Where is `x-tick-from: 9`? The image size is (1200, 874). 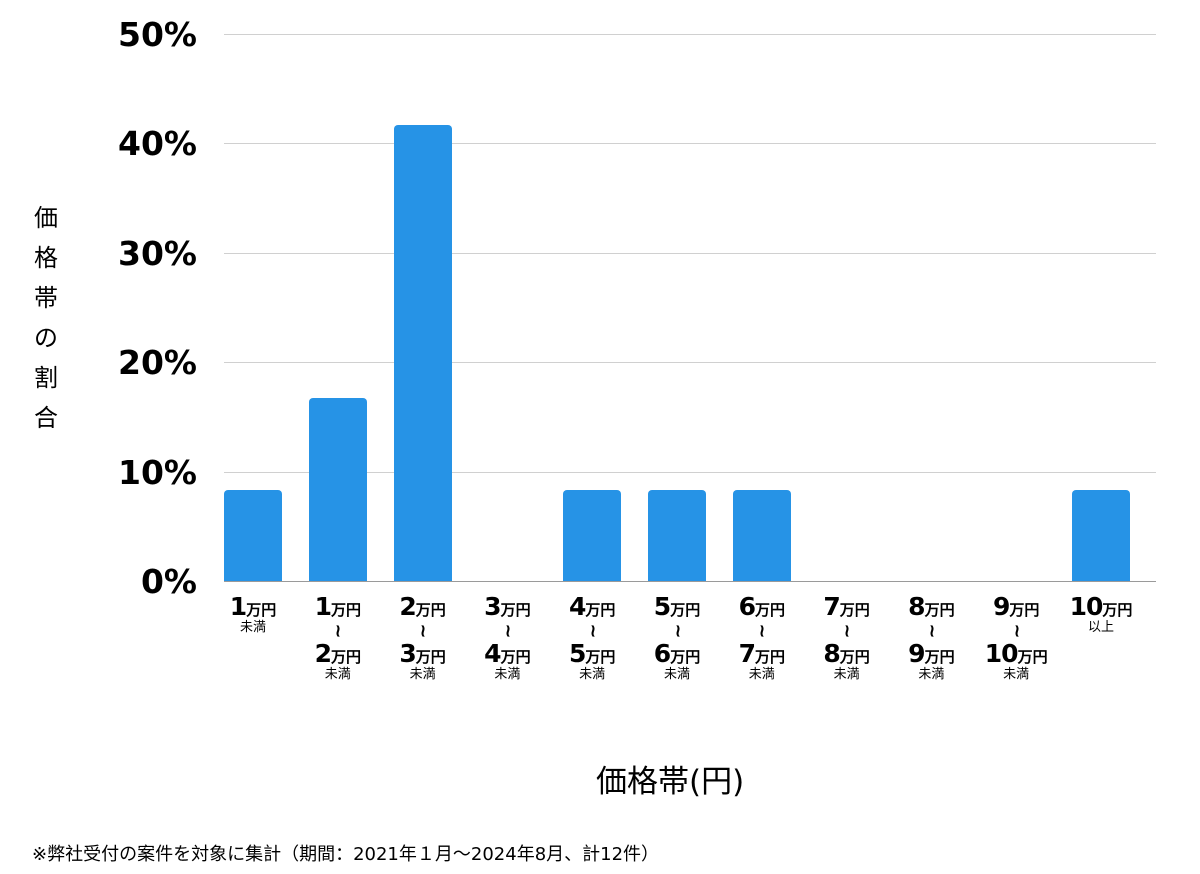
x-tick-from: 9 is located at coordinates (1001, 606).